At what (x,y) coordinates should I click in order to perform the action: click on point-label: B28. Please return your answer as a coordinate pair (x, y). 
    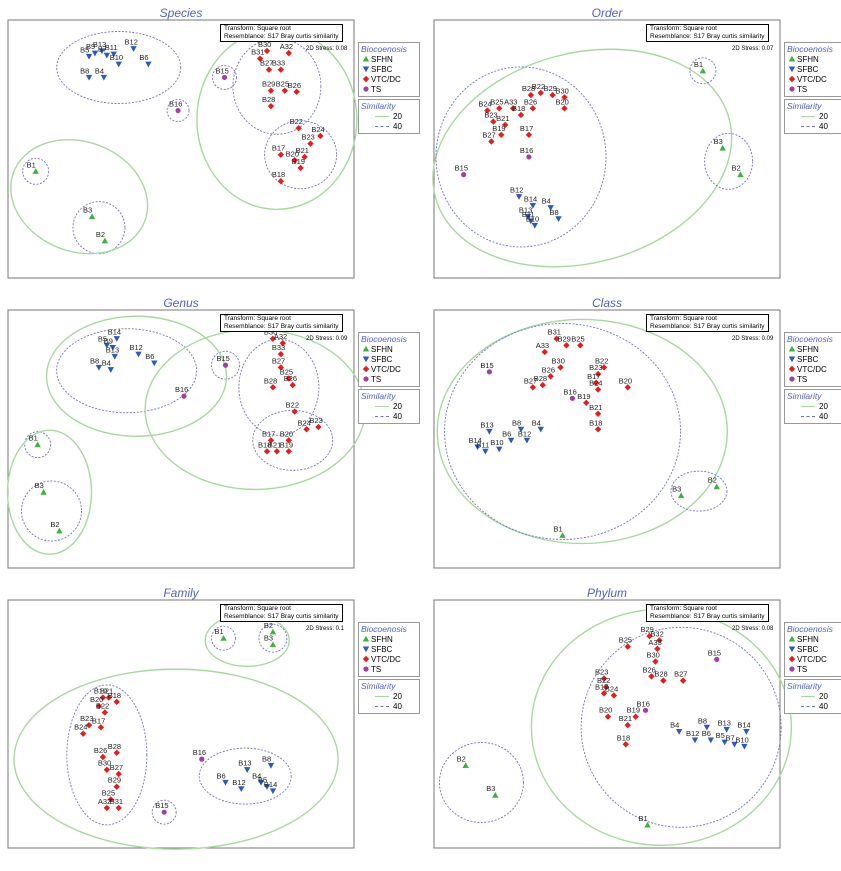
    Looking at the image, I should click on (528, 88).